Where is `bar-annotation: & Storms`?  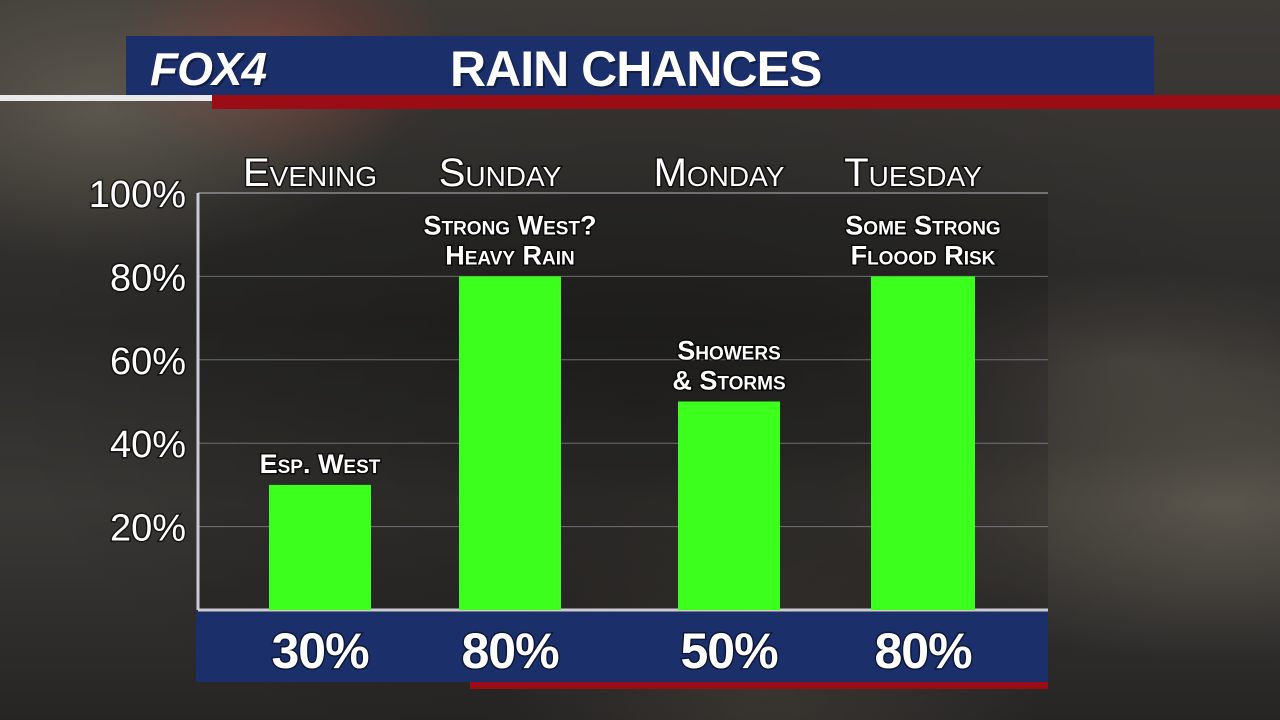 bar-annotation: & Storms is located at coordinates (728, 381).